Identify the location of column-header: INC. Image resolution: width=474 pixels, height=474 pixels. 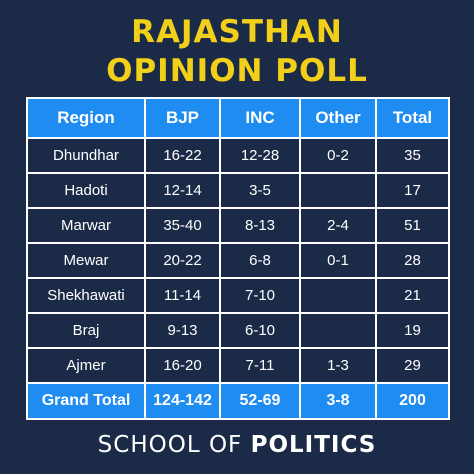
(260, 118).